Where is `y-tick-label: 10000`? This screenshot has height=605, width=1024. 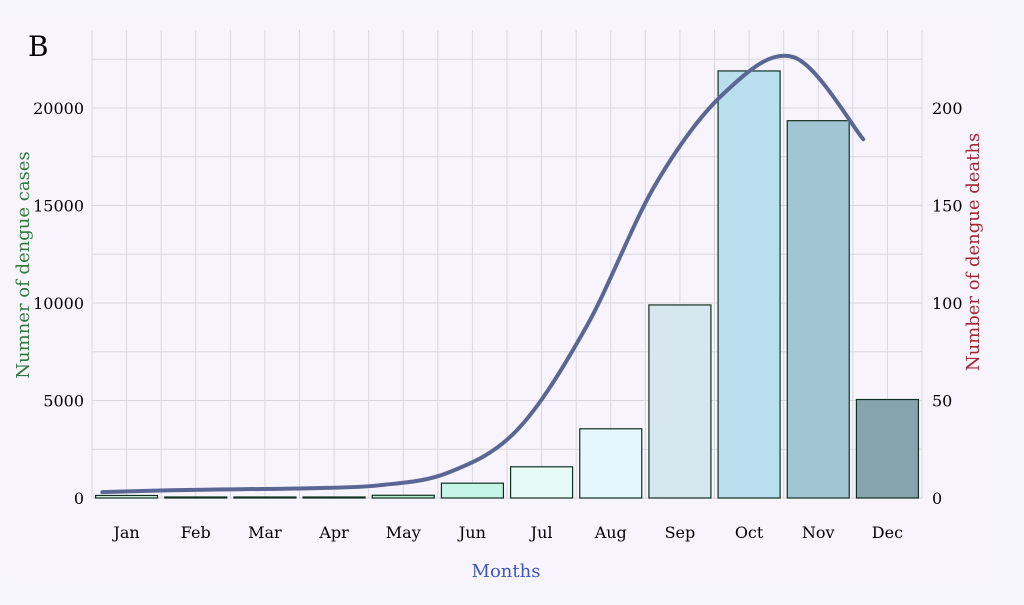
y-tick-label: 10000 is located at coordinates (58, 303).